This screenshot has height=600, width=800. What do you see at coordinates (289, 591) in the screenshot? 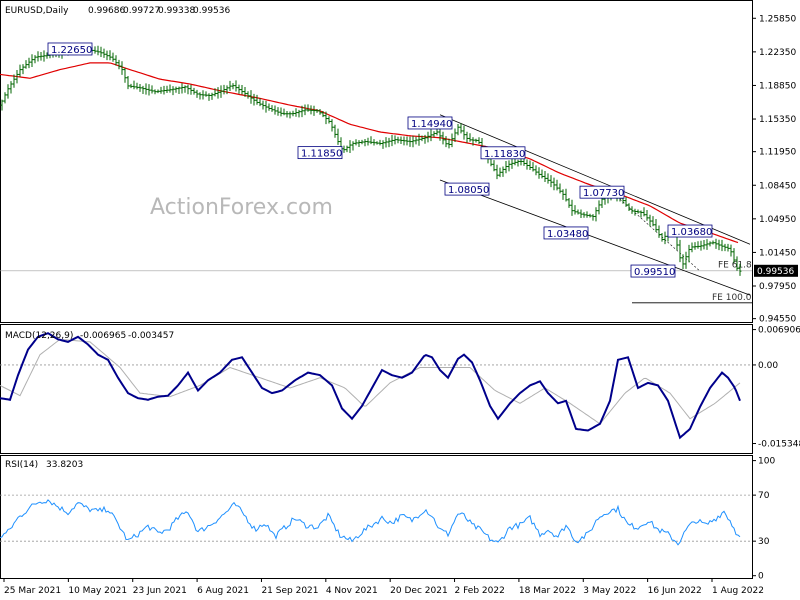
I see `x-tick-label: 21 Sep 2021` at bounding box center [289, 591].